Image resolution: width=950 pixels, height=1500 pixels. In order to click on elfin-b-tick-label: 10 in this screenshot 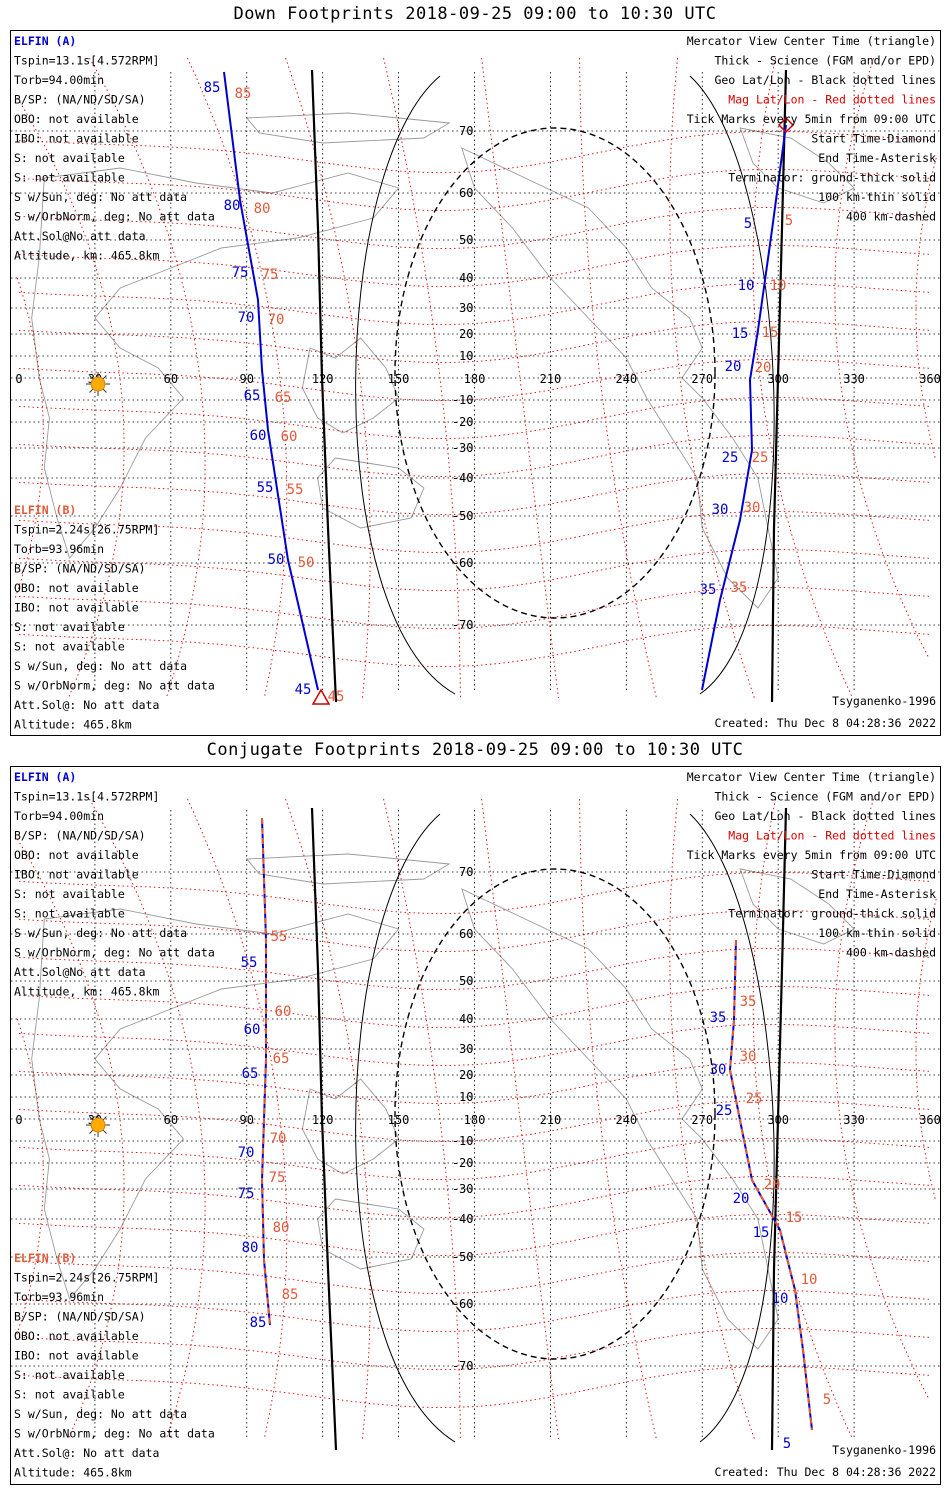, I will do `click(778, 286)`.